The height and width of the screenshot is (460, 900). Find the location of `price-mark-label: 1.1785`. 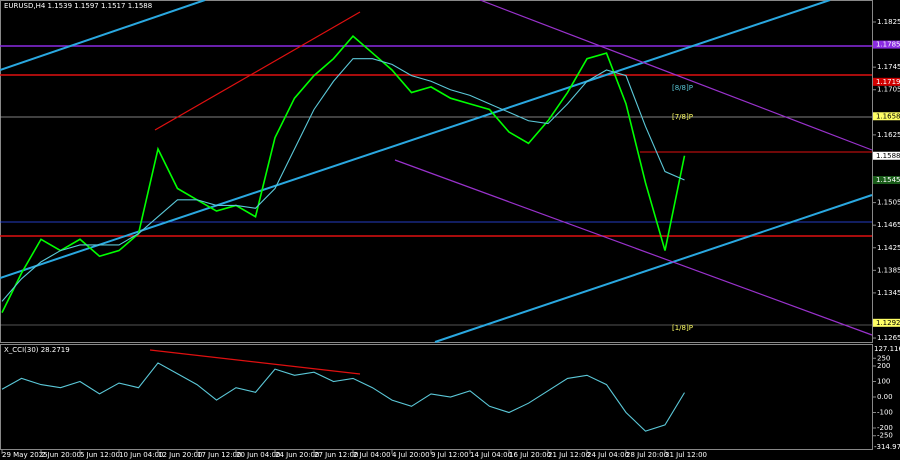

price-mark-label: 1.1785 is located at coordinates (888, 45).